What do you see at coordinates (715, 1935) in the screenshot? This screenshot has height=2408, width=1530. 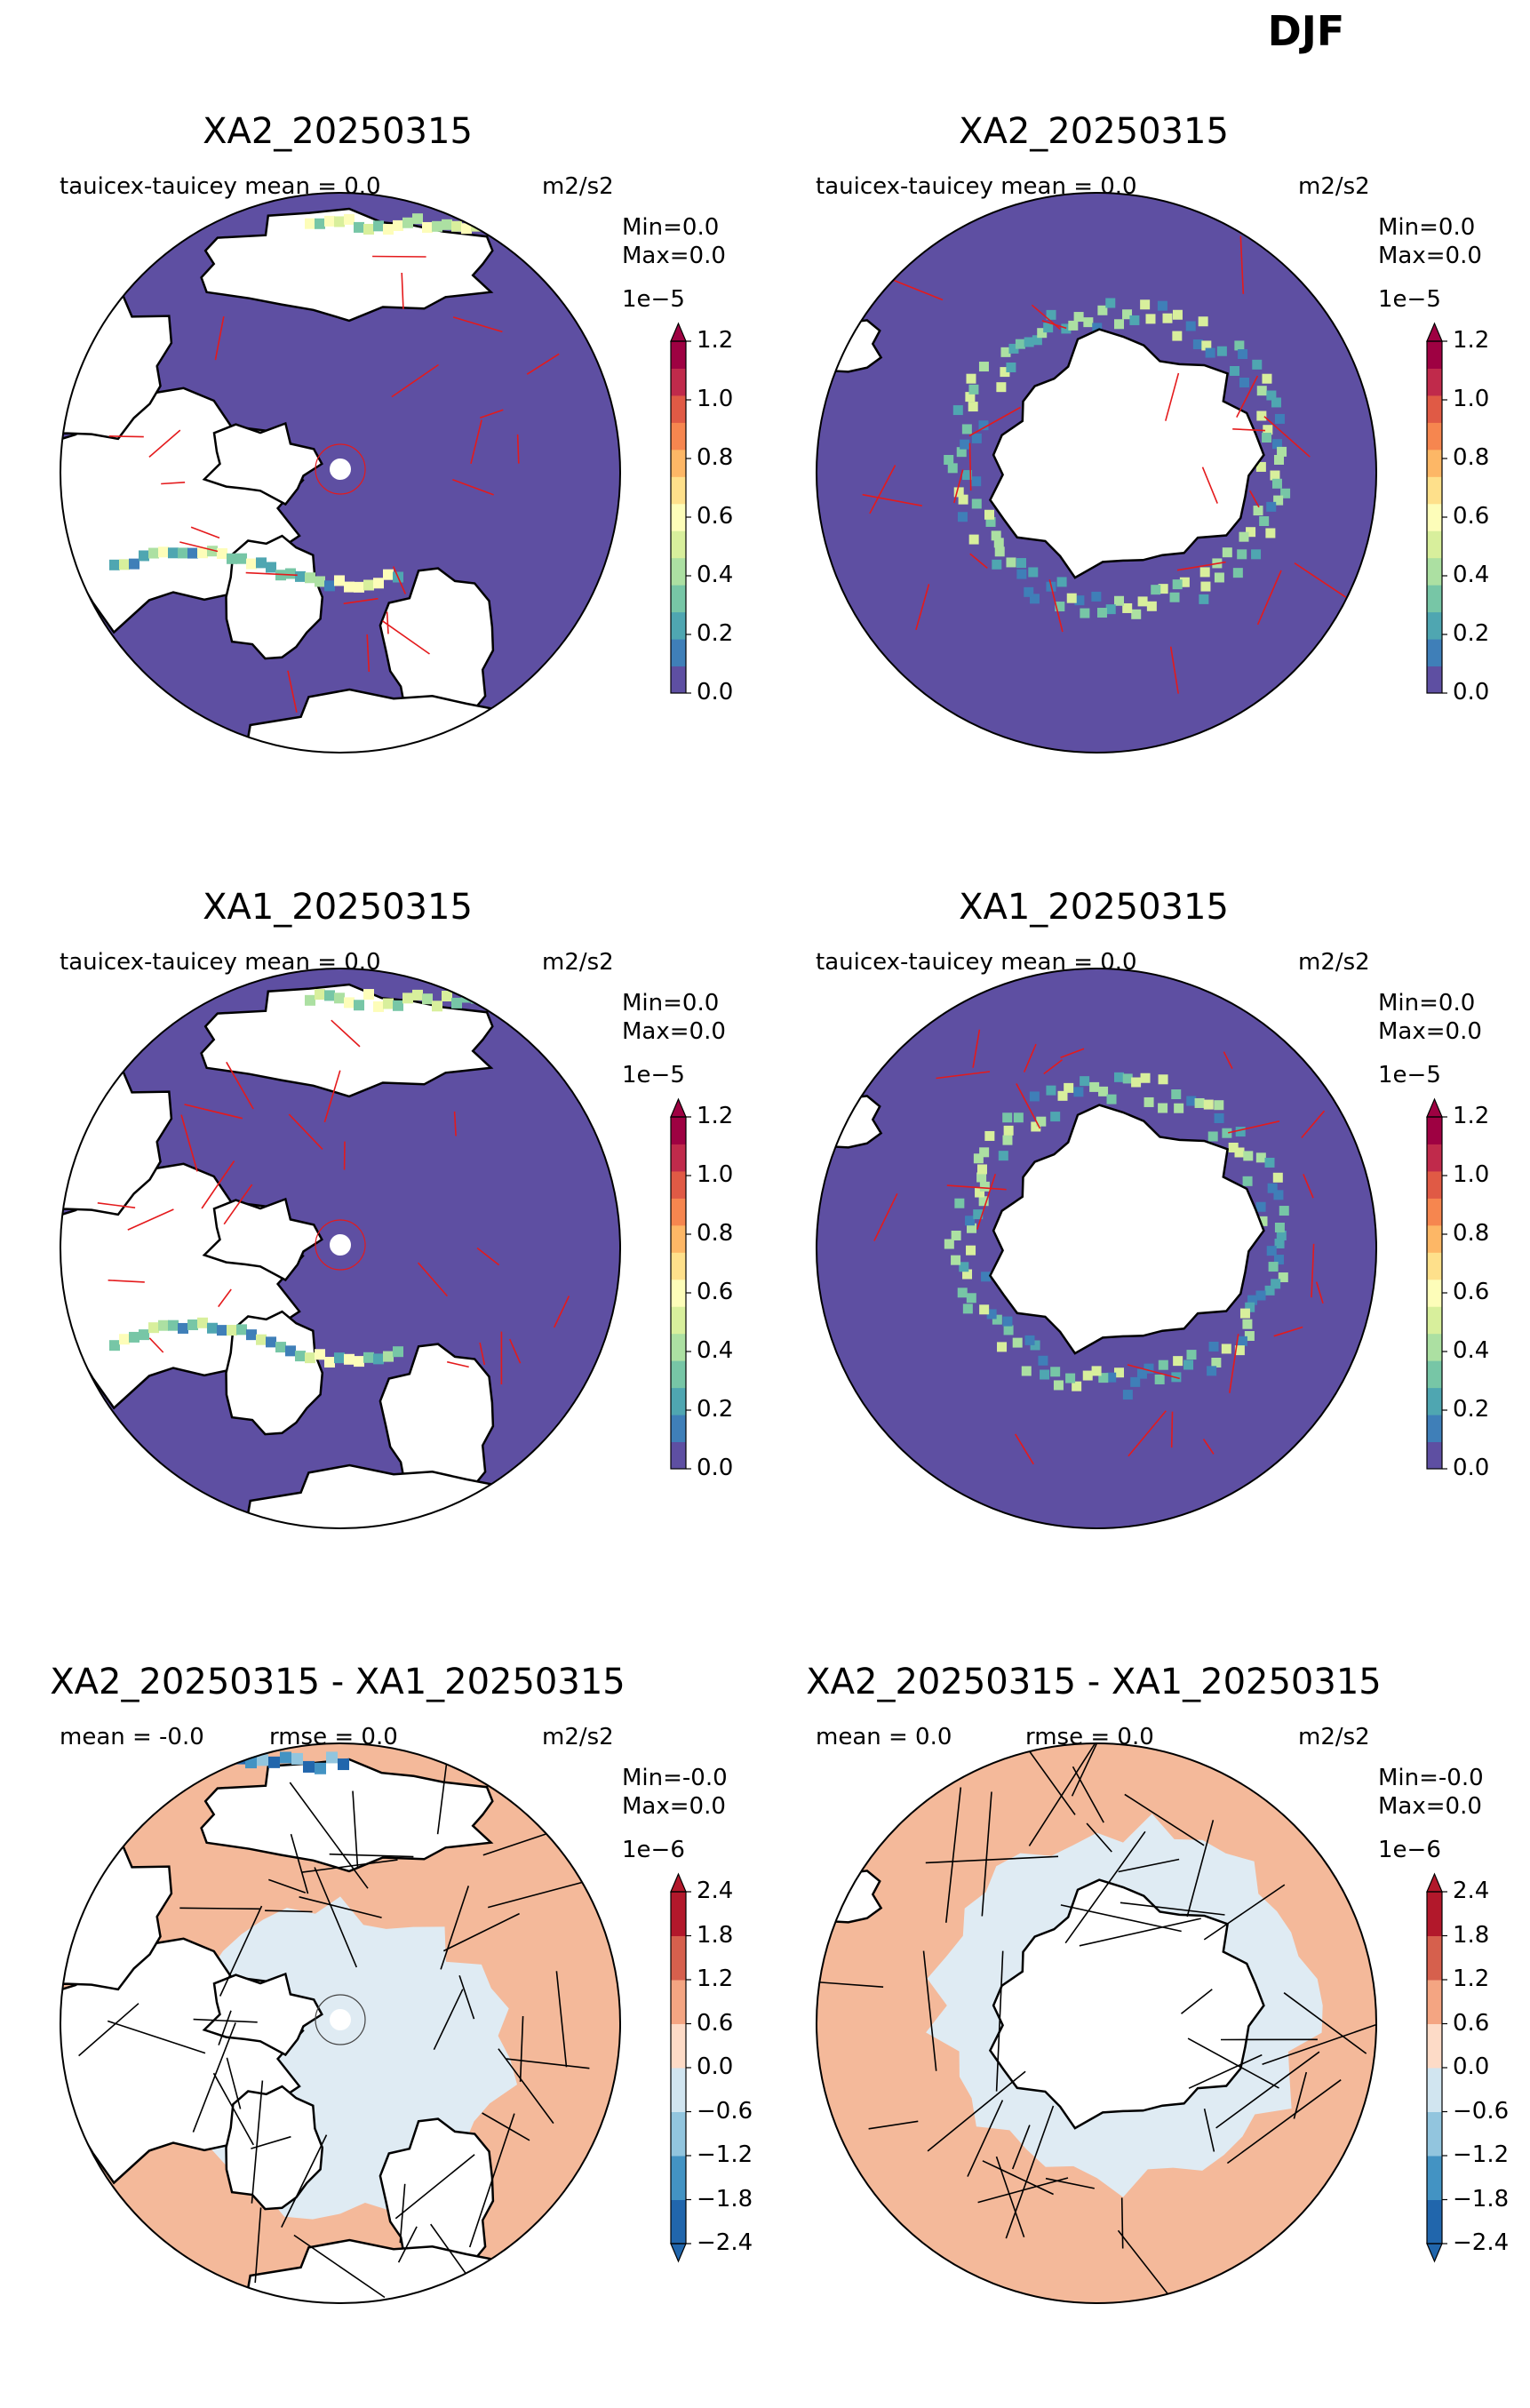 I see `colorbar-tick-label: 1.8` at bounding box center [715, 1935].